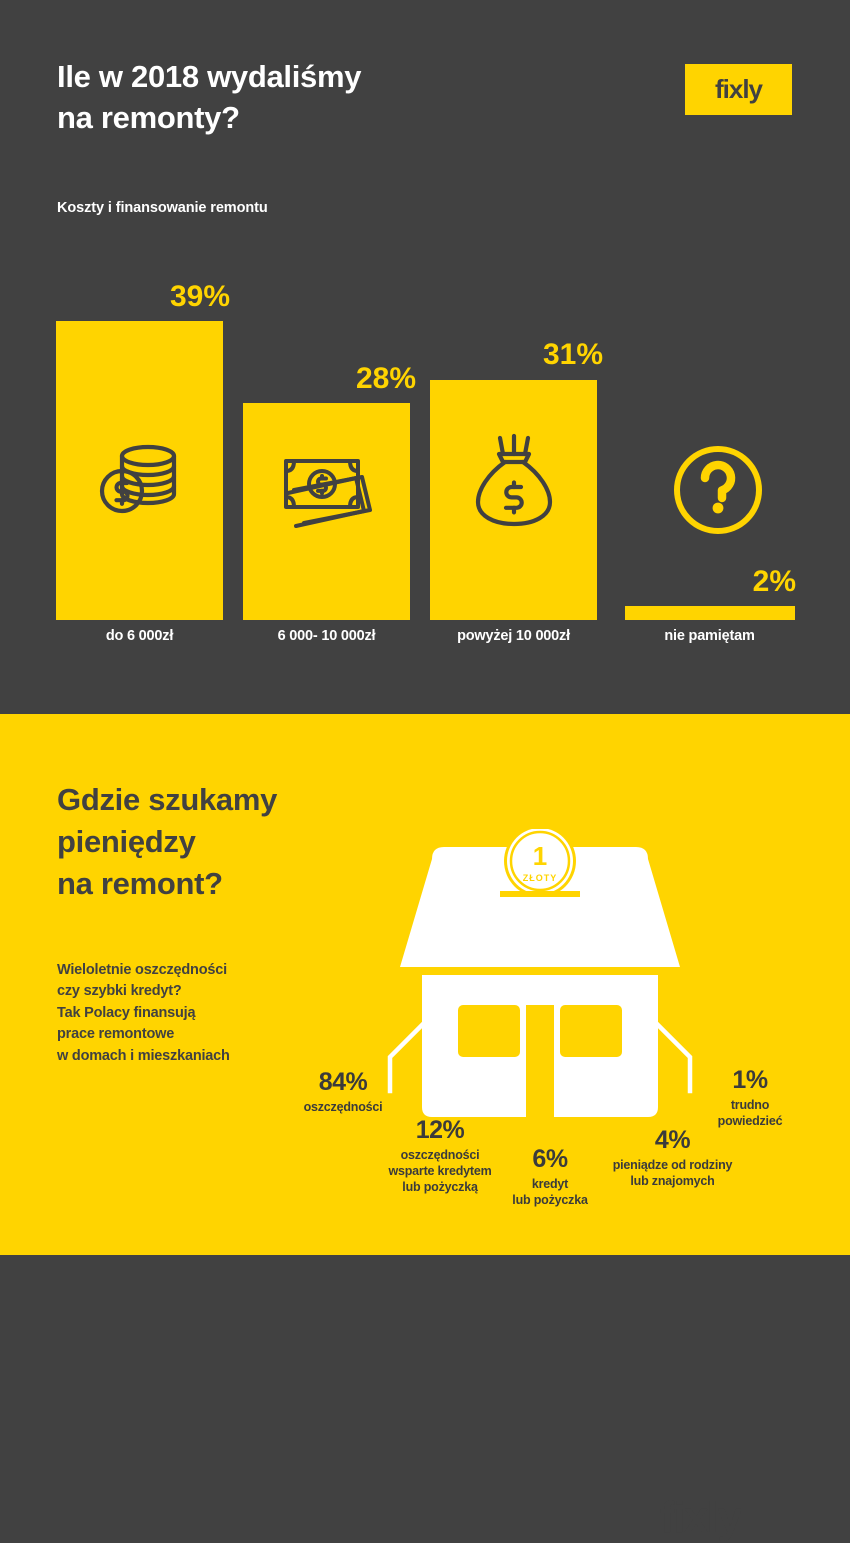  What do you see at coordinates (167, 841) in the screenshot?
I see `section-title: Gdzie szukamy pieniędzy na remont?` at bounding box center [167, 841].